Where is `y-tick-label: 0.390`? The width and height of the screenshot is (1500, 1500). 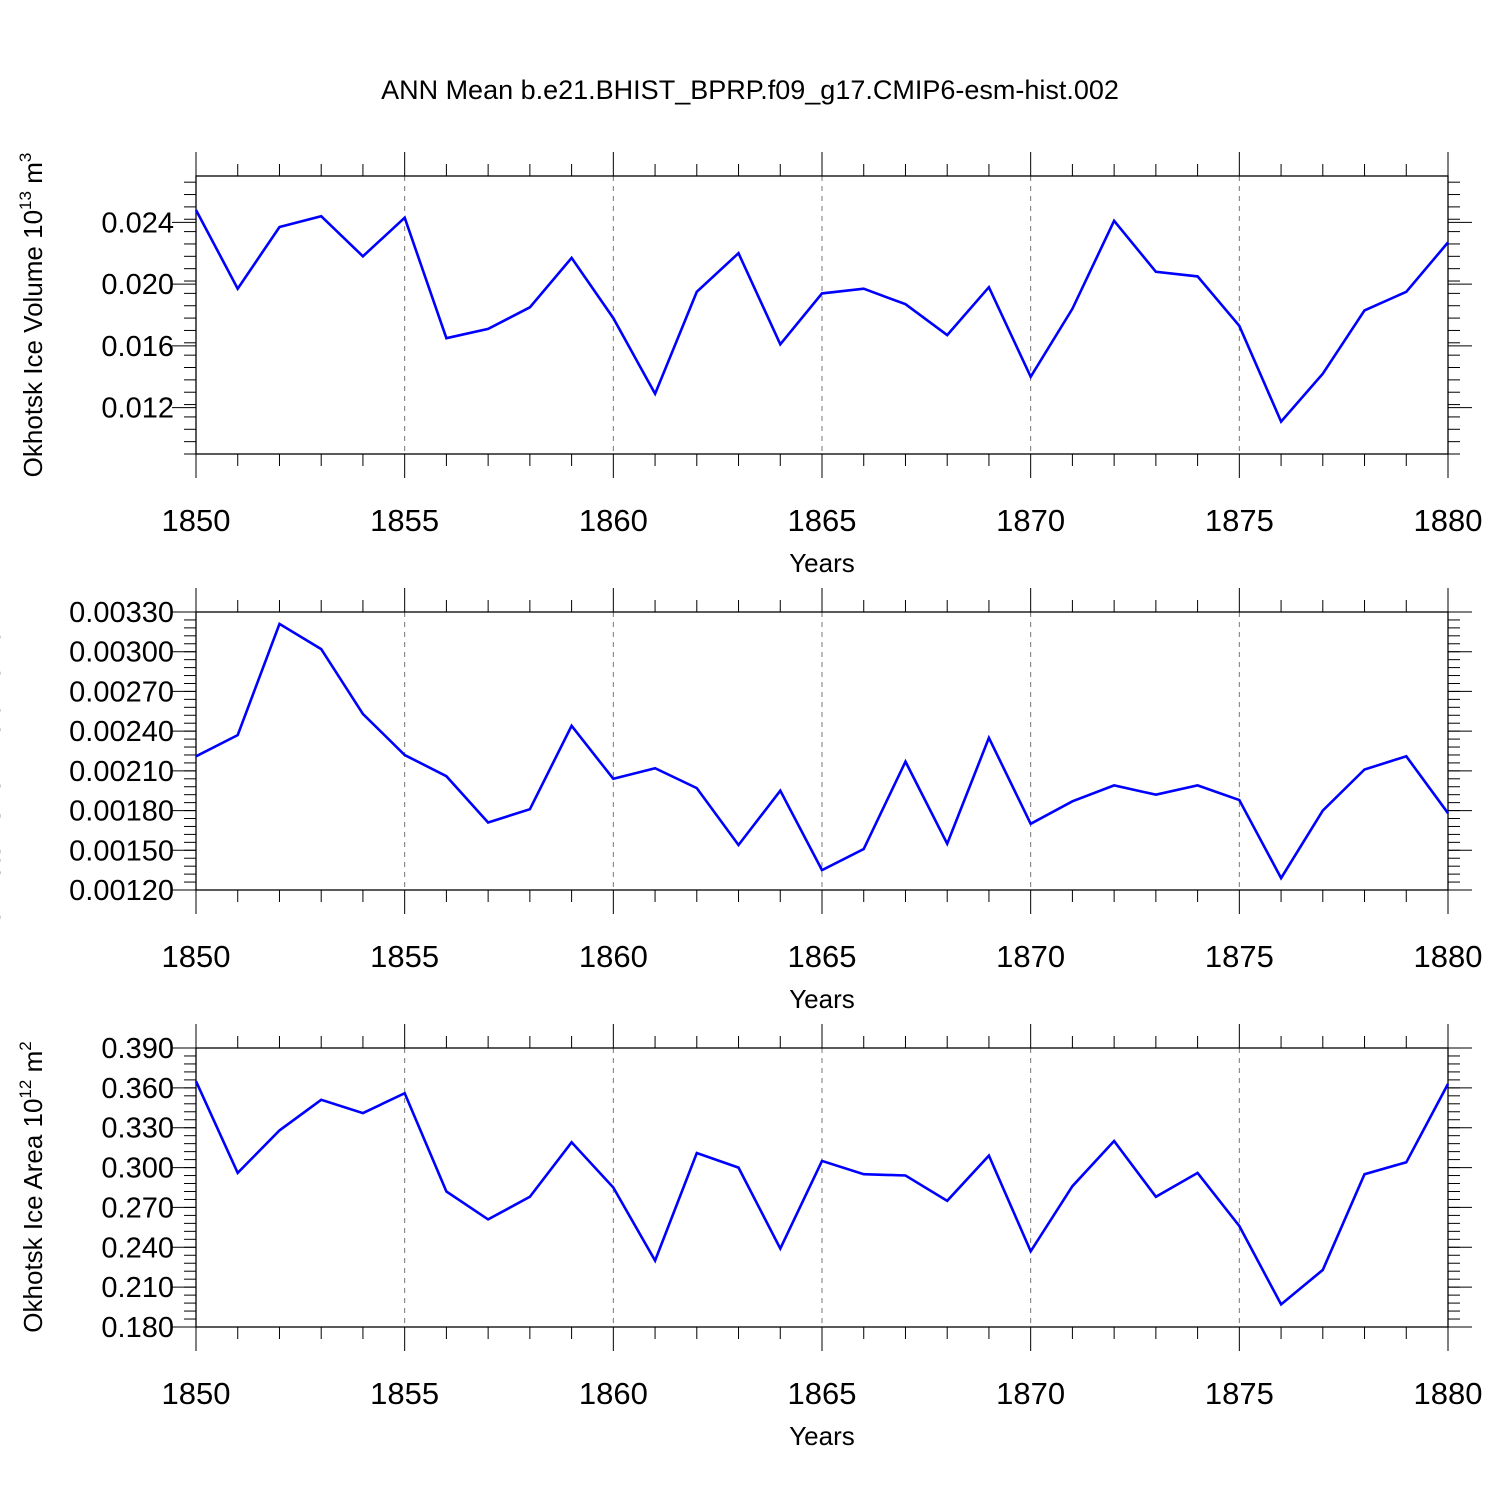 y-tick-label: 0.390 is located at coordinates (137, 1049).